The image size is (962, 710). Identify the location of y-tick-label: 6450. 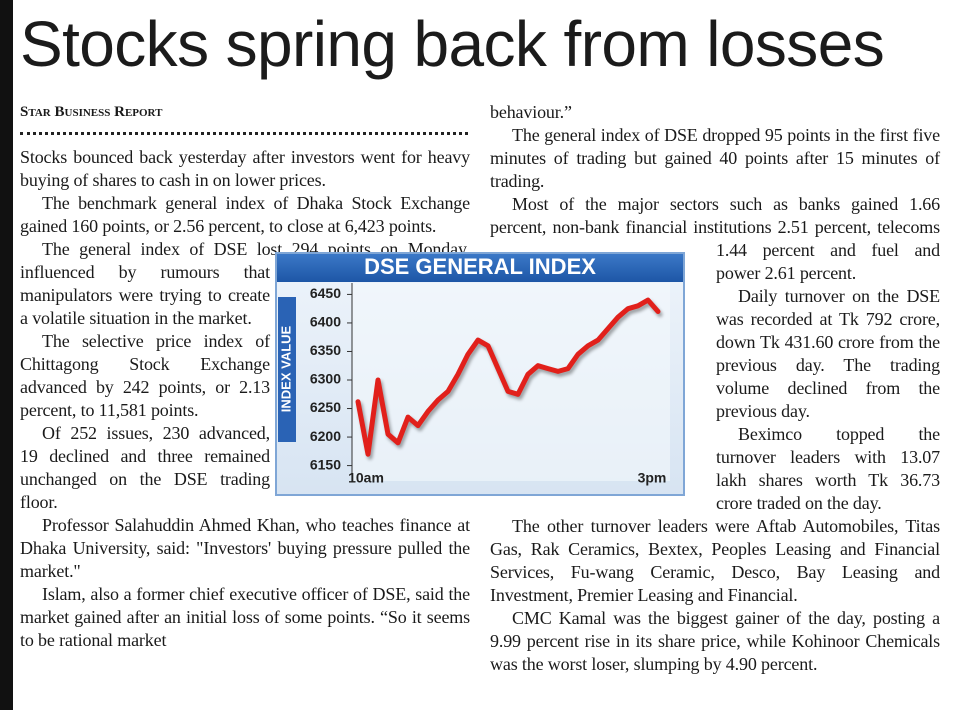
(325, 293).